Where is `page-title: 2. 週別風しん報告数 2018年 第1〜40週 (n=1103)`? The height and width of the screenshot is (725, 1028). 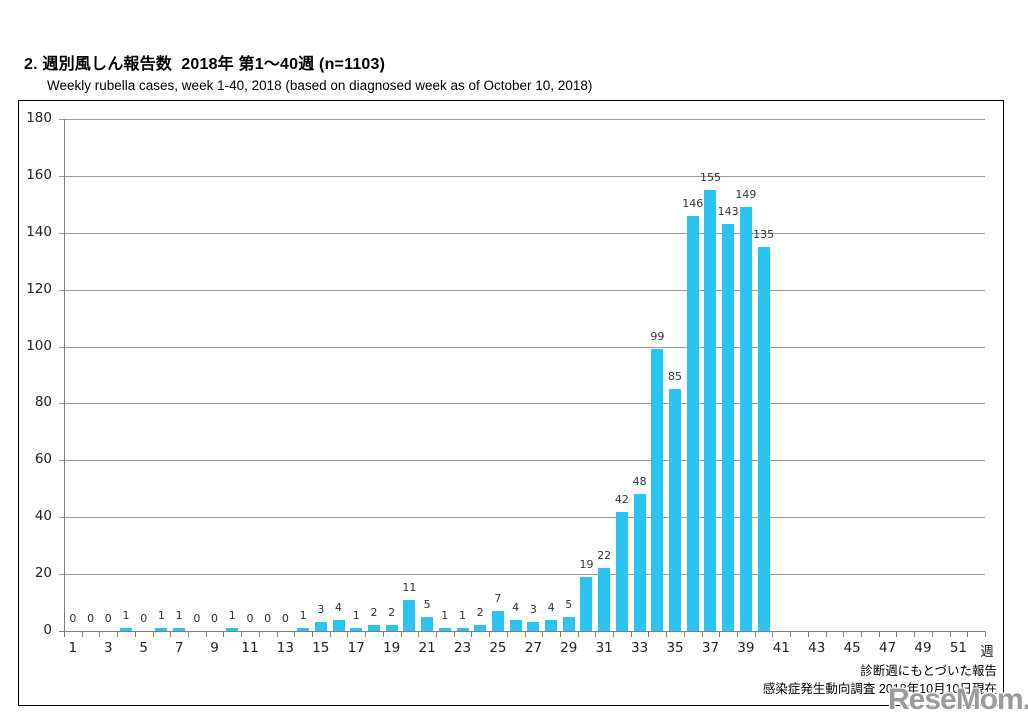
page-title: 2. 週別風しん報告数 2018年 第1〜40週 (n=1103) is located at coordinates (205, 64).